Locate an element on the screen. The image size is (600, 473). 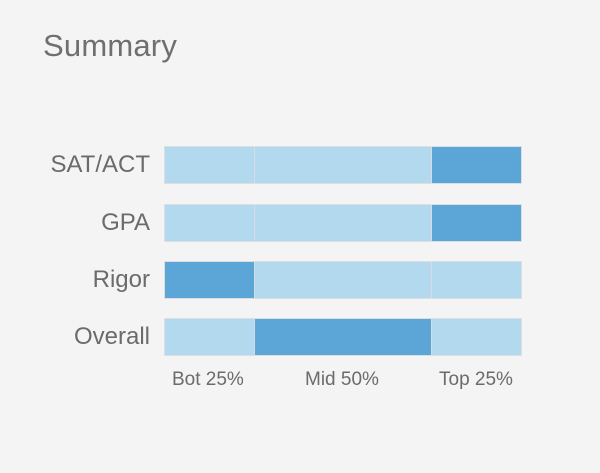
axis-label-top: Top 25% is located at coordinates (476, 379).